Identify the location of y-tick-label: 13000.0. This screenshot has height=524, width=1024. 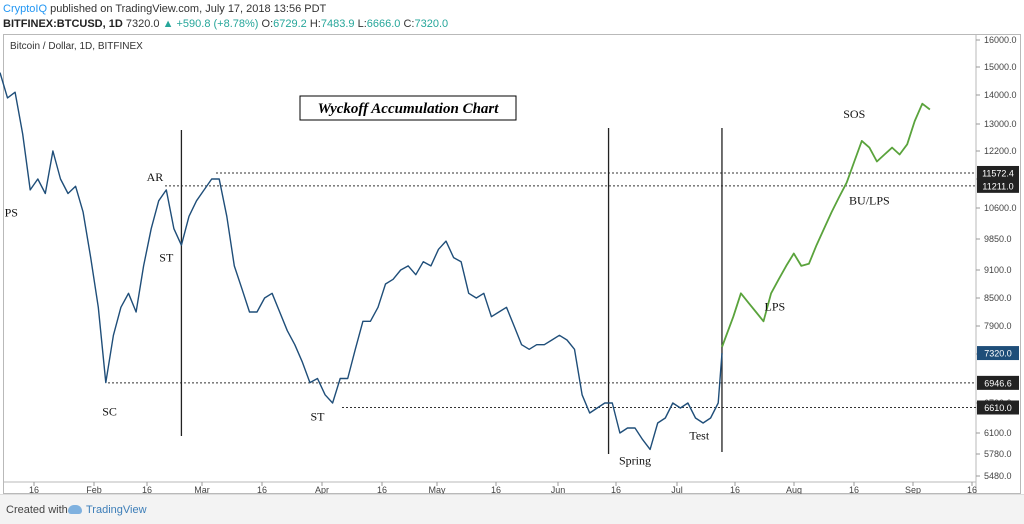
(1000, 124).